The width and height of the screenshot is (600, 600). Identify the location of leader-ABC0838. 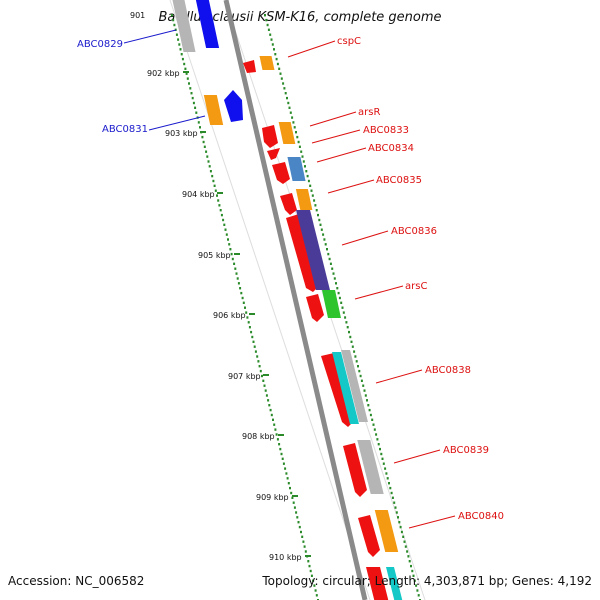
(399, 376).